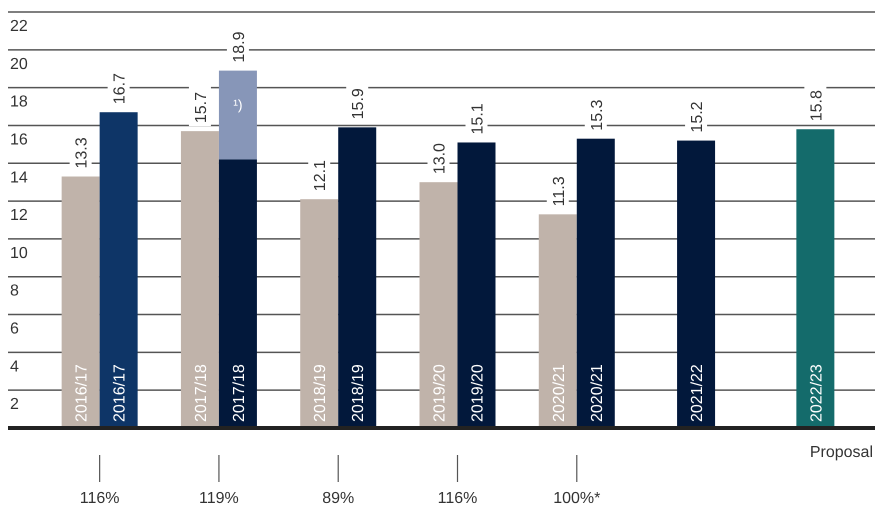 This screenshot has height=521, width=875. What do you see at coordinates (841, 452) in the screenshot?
I see `text: Proposal` at bounding box center [841, 452].